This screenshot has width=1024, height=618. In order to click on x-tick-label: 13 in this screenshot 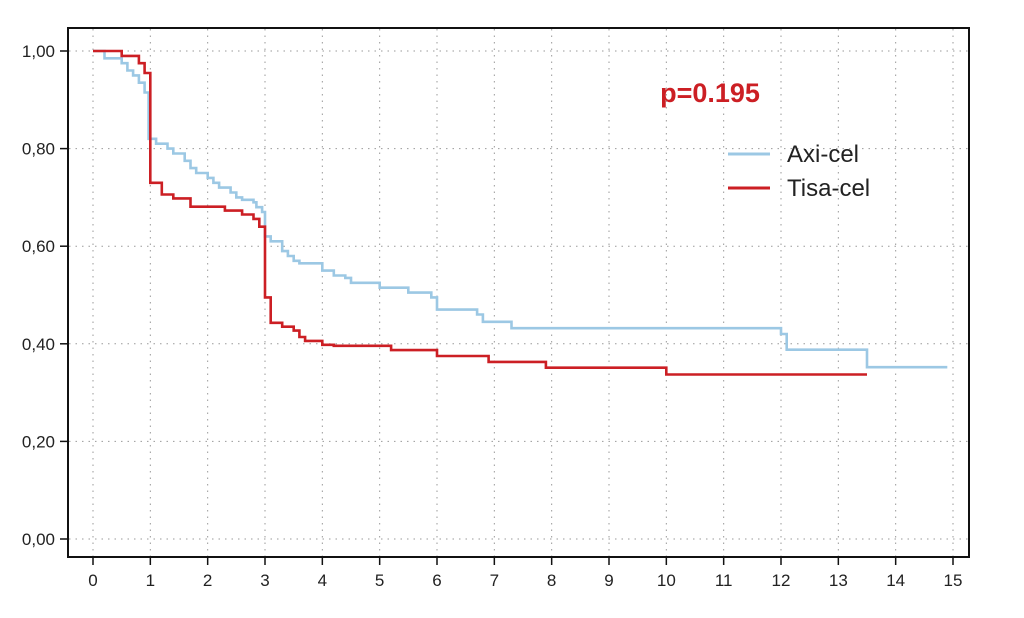, I will do `click(838, 580)`.